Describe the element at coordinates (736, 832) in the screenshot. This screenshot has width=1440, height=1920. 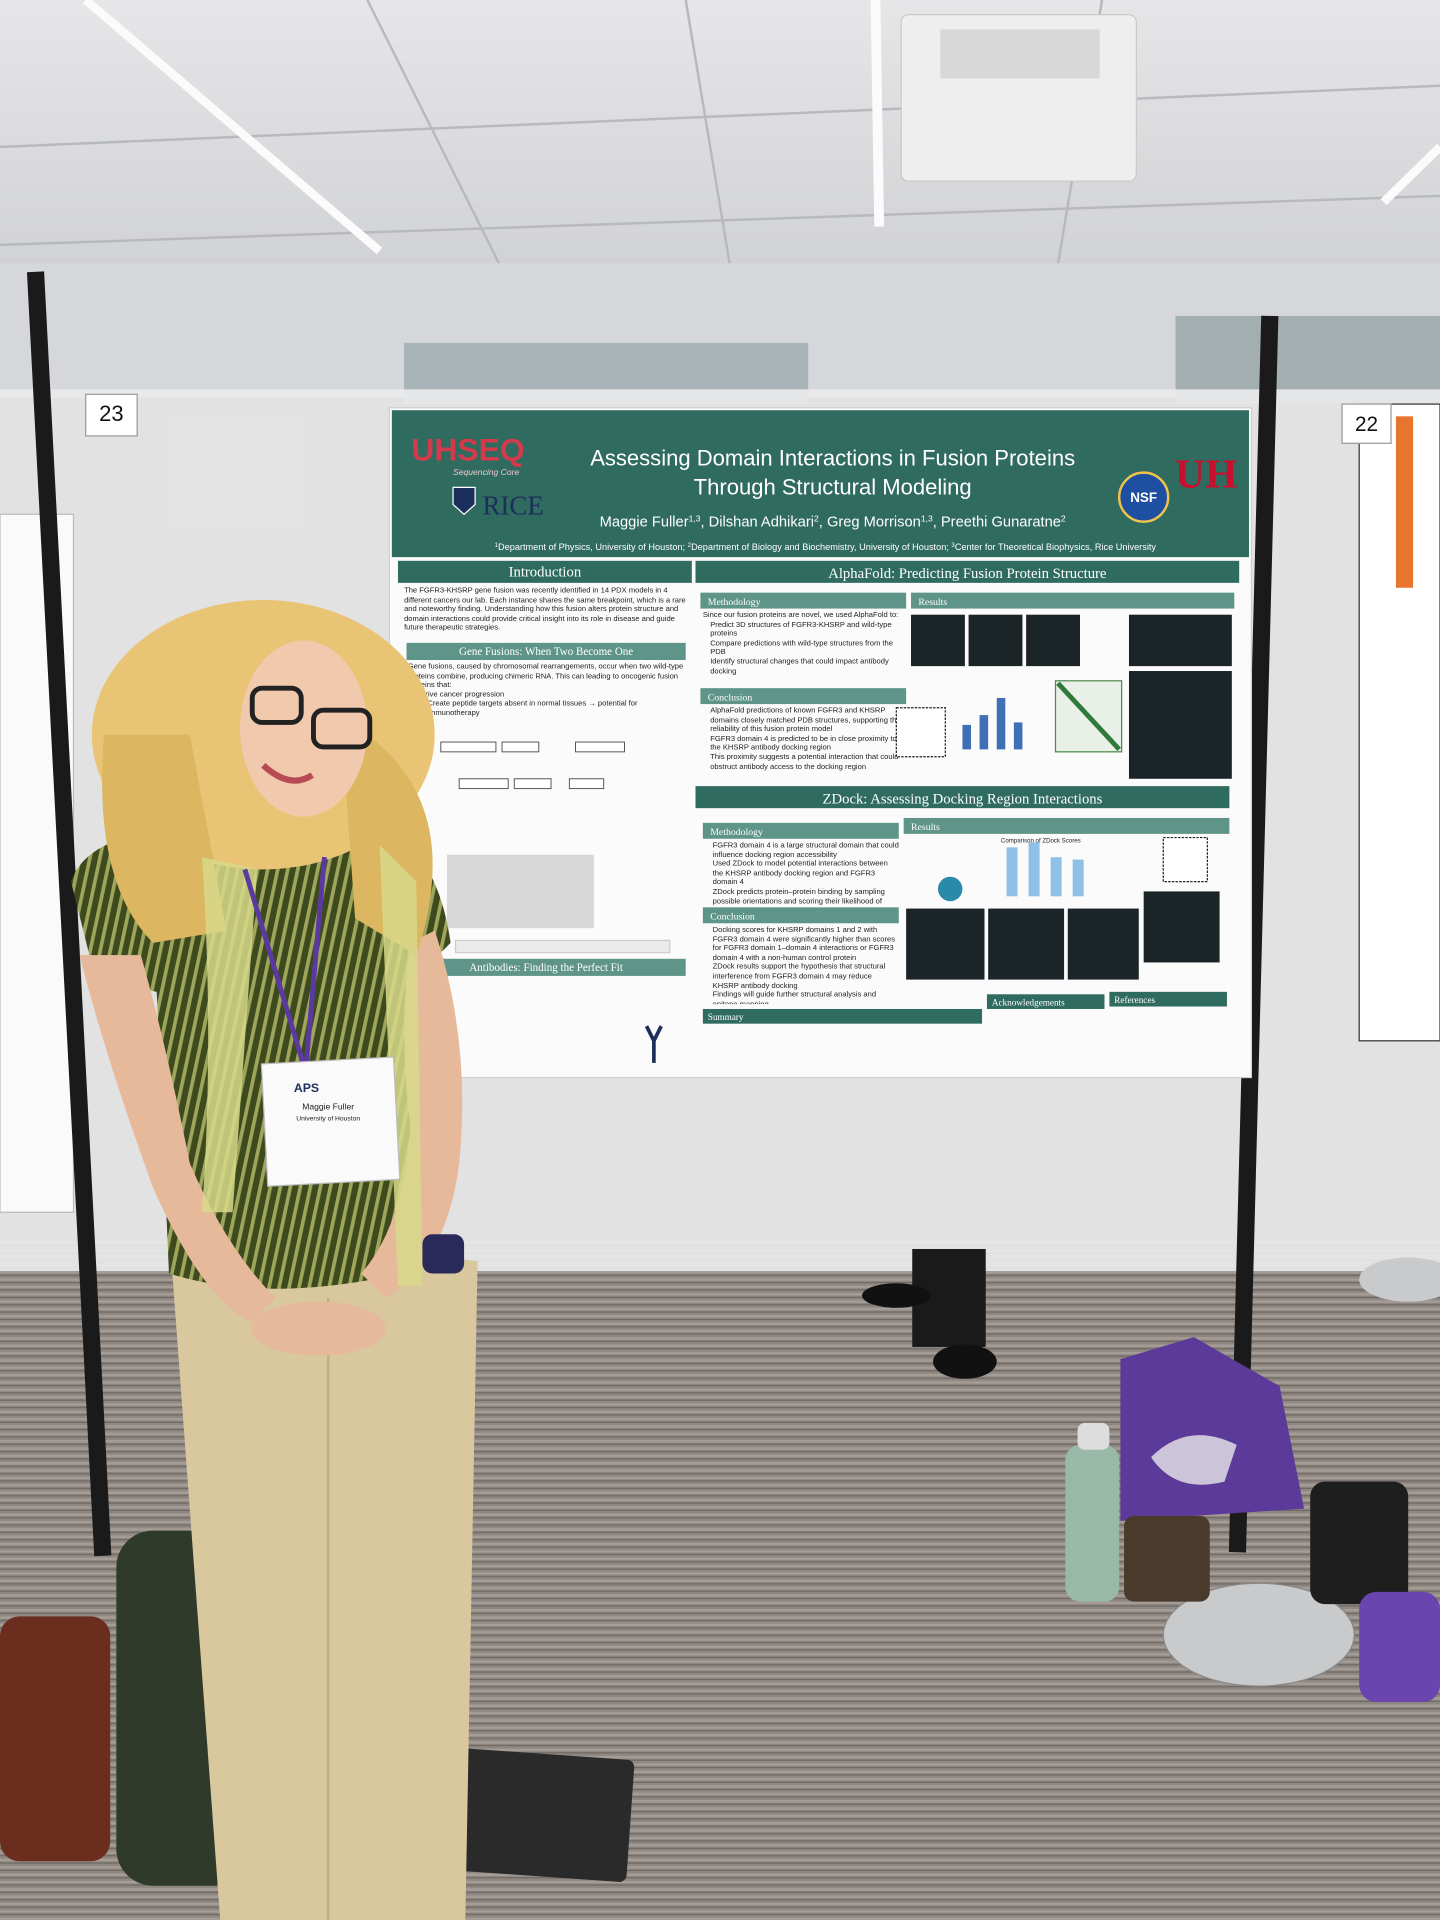
I see `subsection-title: Methodology` at that location.